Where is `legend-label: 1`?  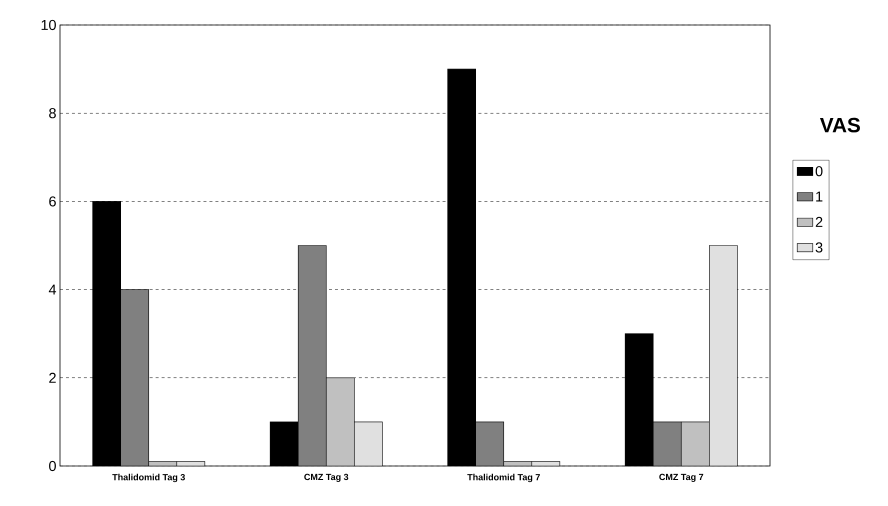 legend-label: 1 is located at coordinates (819, 197).